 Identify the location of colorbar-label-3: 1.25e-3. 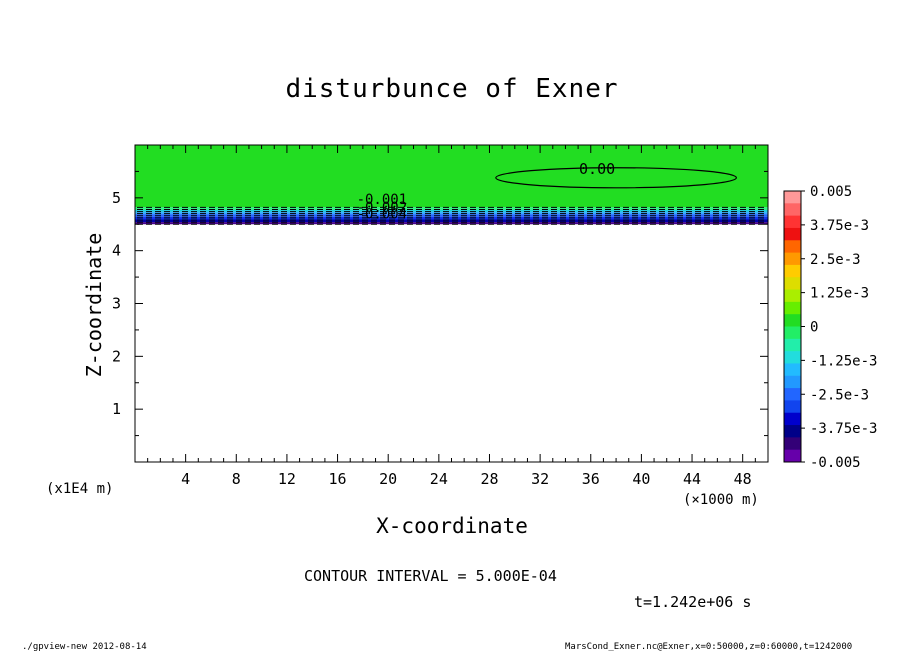
(839, 294).